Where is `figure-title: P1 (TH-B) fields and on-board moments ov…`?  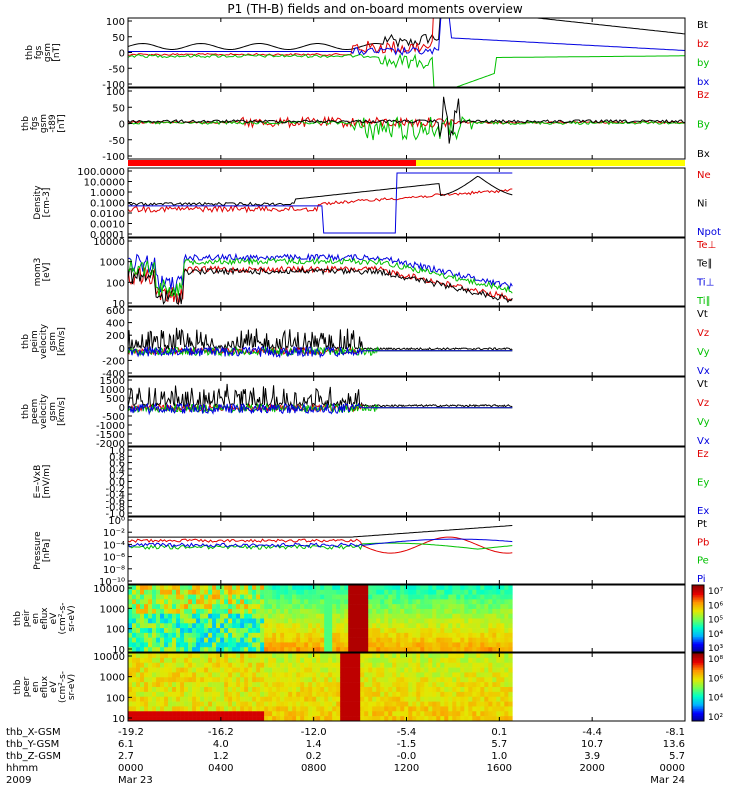
figure-title: P1 (TH-B) fields and on-board moments ov… is located at coordinates (375, 9).